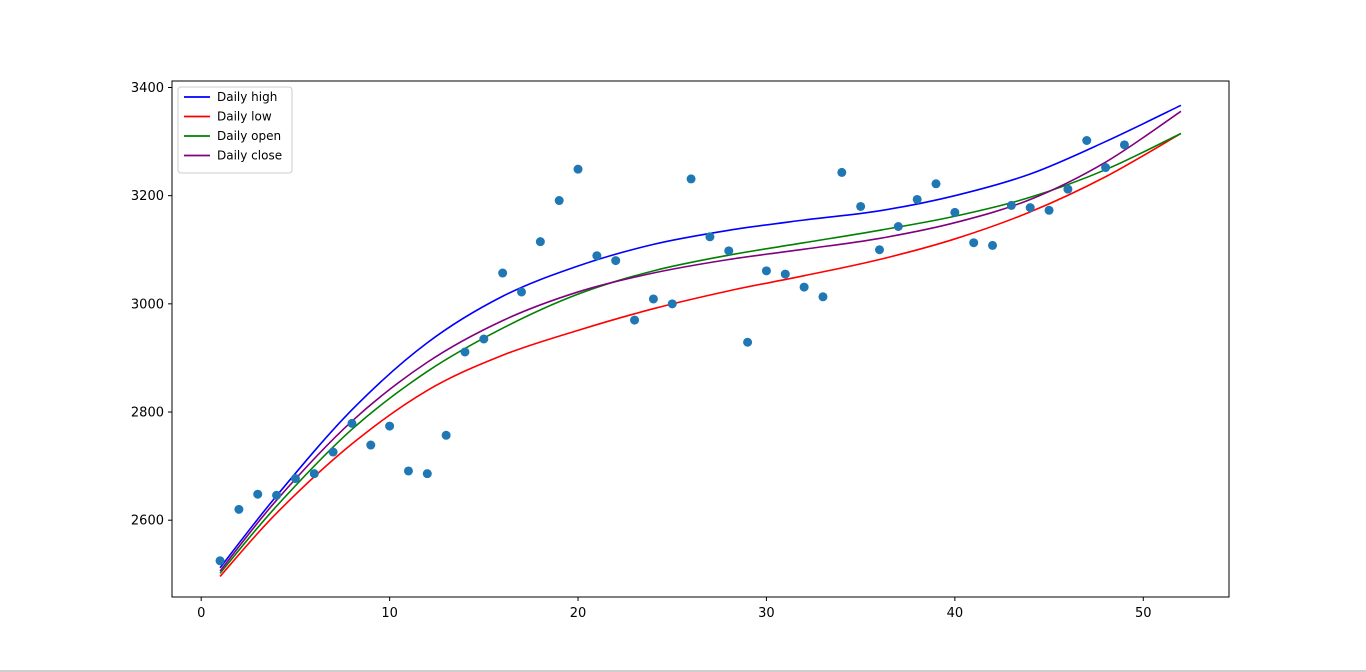 This screenshot has height=672, width=1366. What do you see at coordinates (674, 609) in the screenshot?
I see `x-axis: 0 10 20 30 40 50` at bounding box center [674, 609].